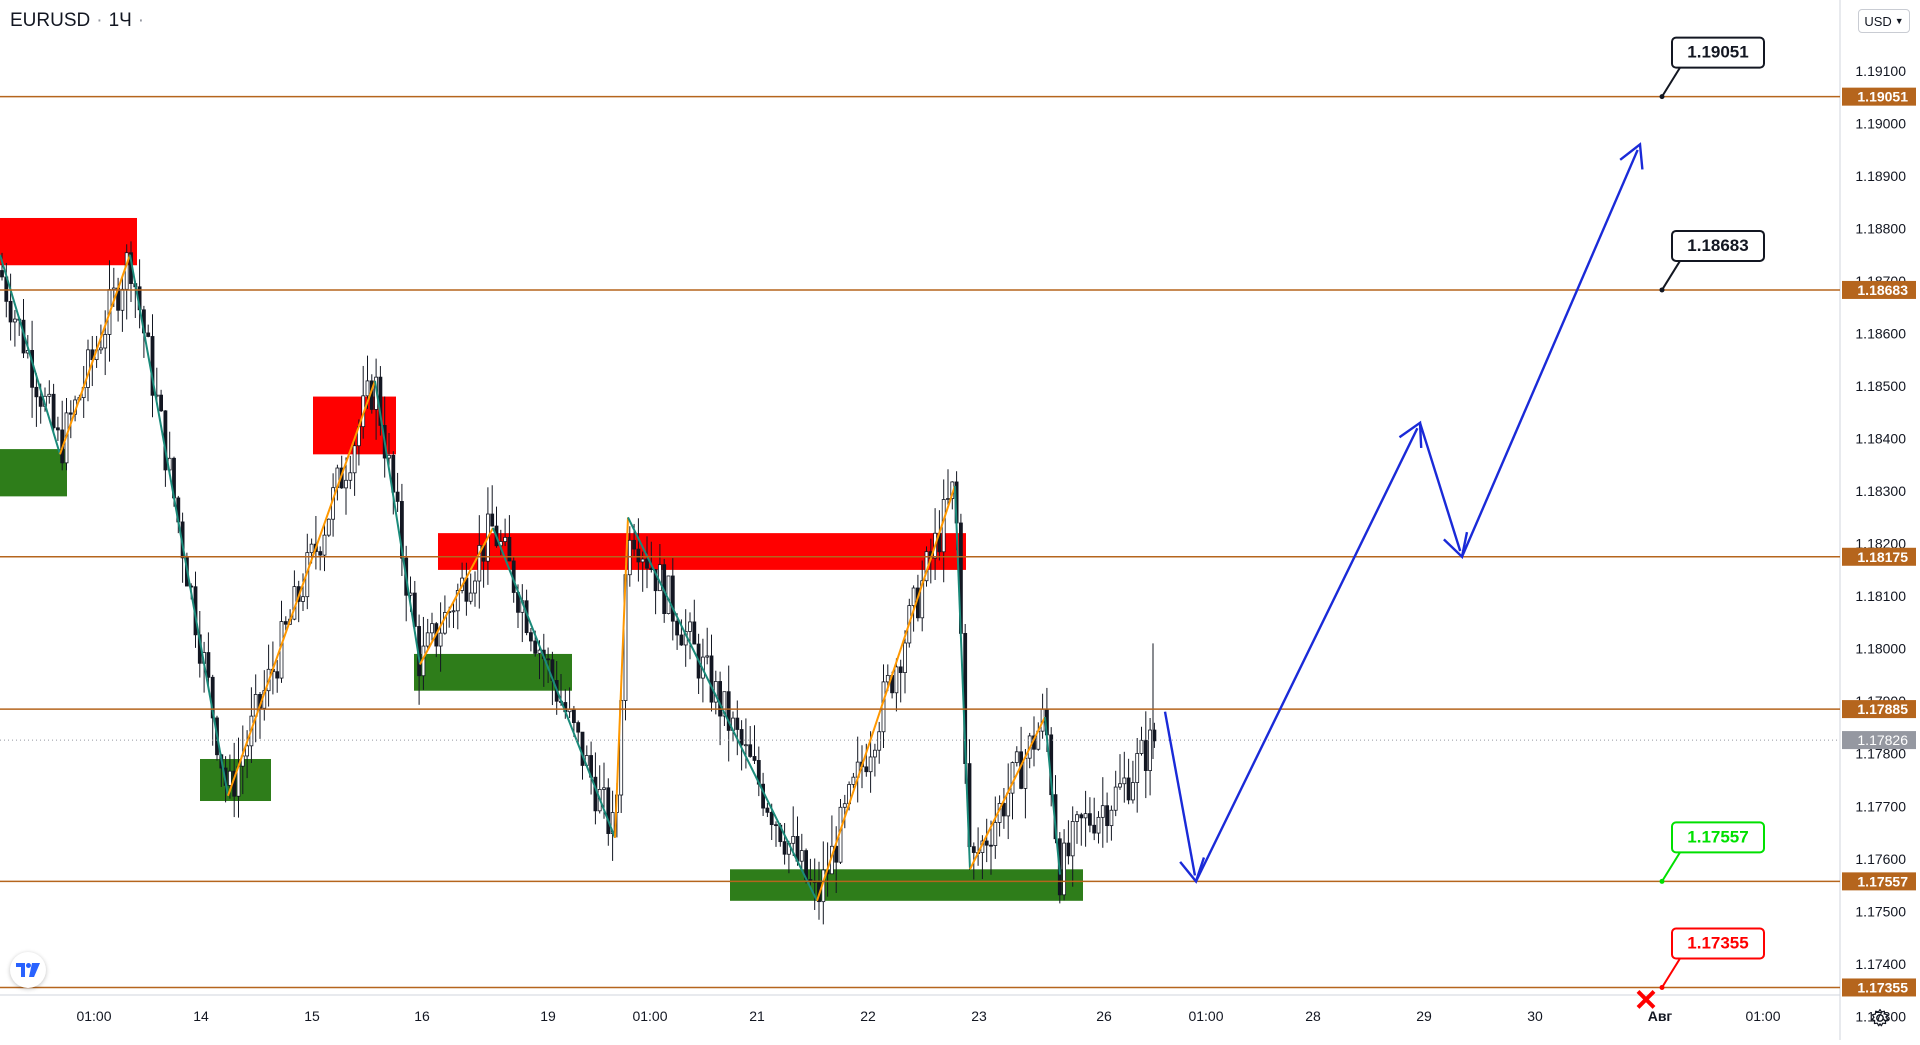 The height and width of the screenshot is (1045, 1920). Describe the element at coordinates (120, 20) in the screenshot. I see `interval-label: 1Ч` at that location.